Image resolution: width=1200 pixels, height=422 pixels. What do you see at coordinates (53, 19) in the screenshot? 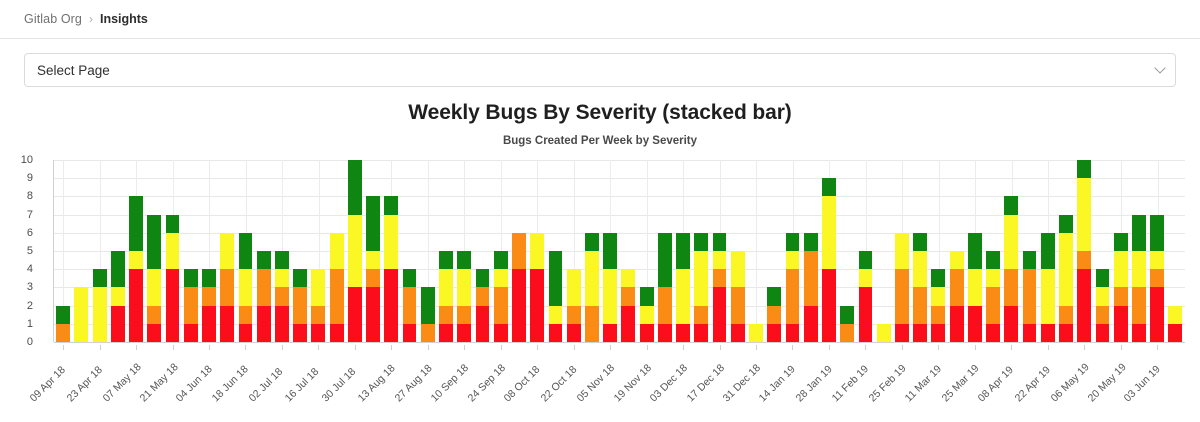
I see `breadcrumb-root: Gitlab Org` at bounding box center [53, 19].